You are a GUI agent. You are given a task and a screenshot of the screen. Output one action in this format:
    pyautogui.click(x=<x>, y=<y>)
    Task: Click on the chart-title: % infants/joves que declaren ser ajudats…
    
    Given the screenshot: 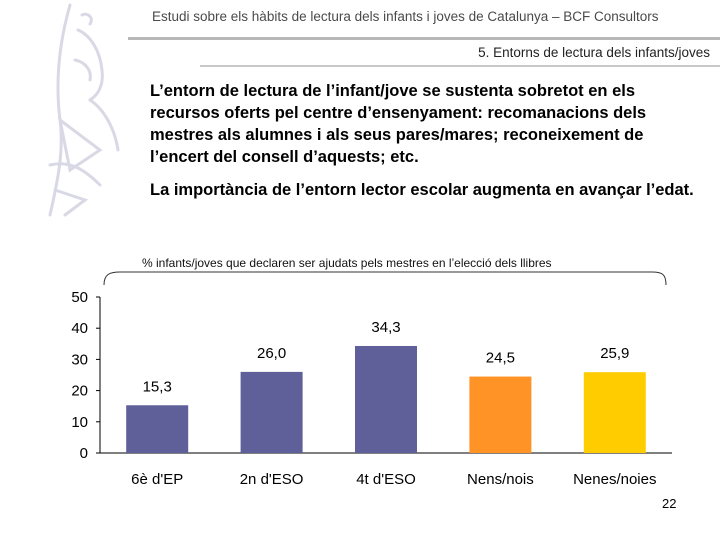 What is the action you would take?
    pyautogui.click(x=347, y=263)
    